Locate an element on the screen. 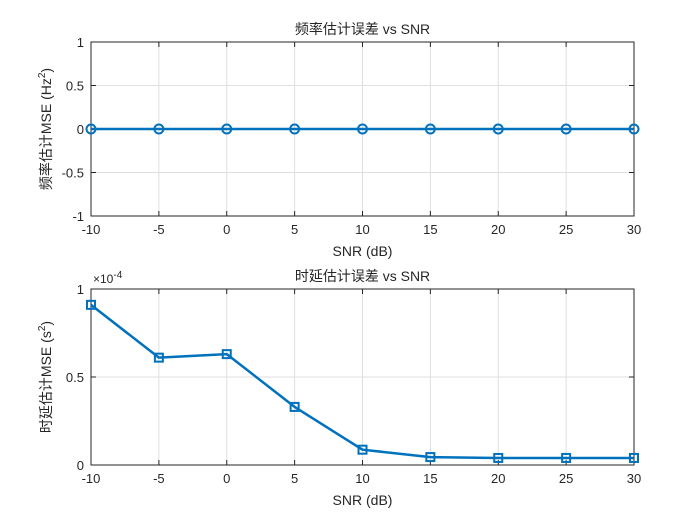 Image resolution: width=700 pixels, height=525 pixels. y-tick-labels: 00.51 is located at coordinates (75, 377).